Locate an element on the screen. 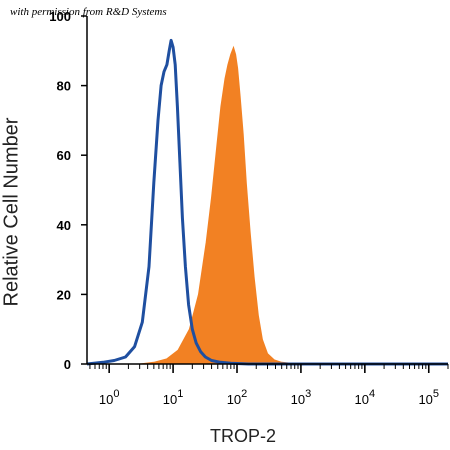 This screenshot has width=450, height=450. x-tick-label-100000: 10⁵ is located at coordinates (428, 397).